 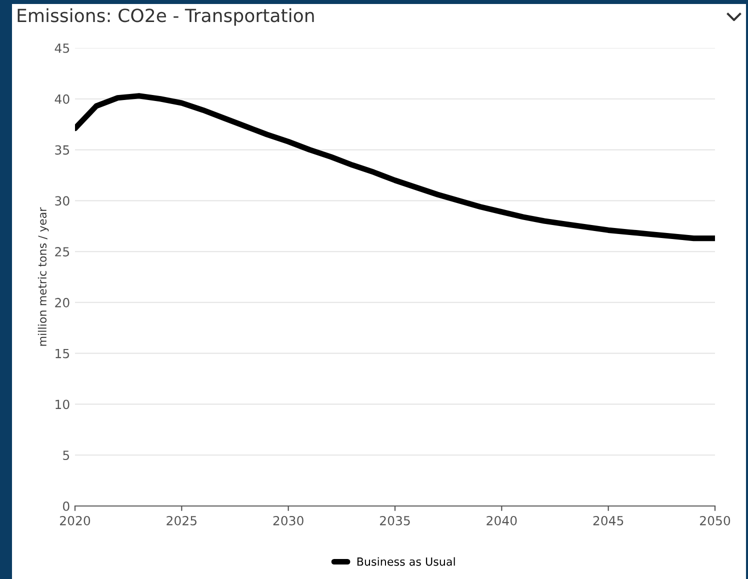 What do you see at coordinates (75, 521) in the screenshot?
I see `x-tick-label: 2020` at bounding box center [75, 521].